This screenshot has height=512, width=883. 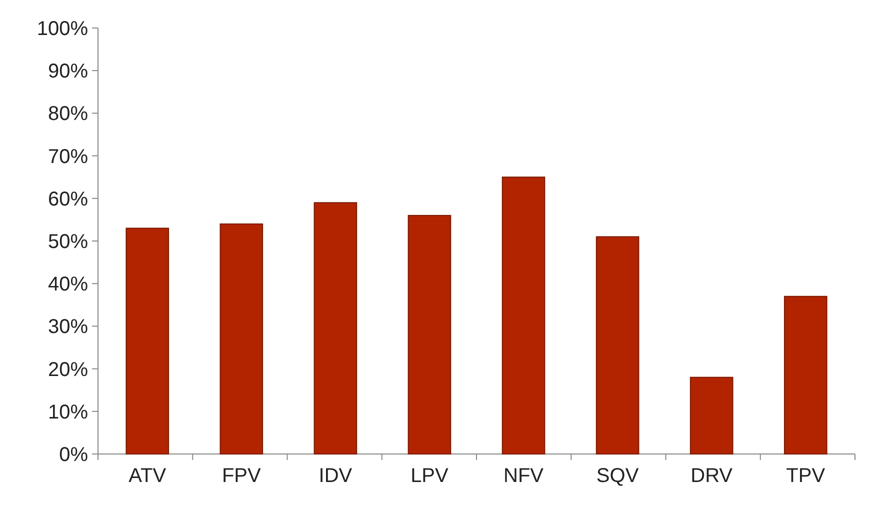 What do you see at coordinates (147, 476) in the screenshot?
I see `x-tick-label: ATV` at bounding box center [147, 476].